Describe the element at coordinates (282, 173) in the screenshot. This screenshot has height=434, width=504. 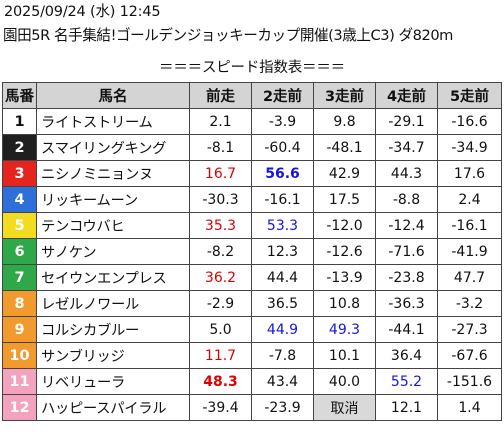
I see `speed-index-cell: 56.6` at that location.